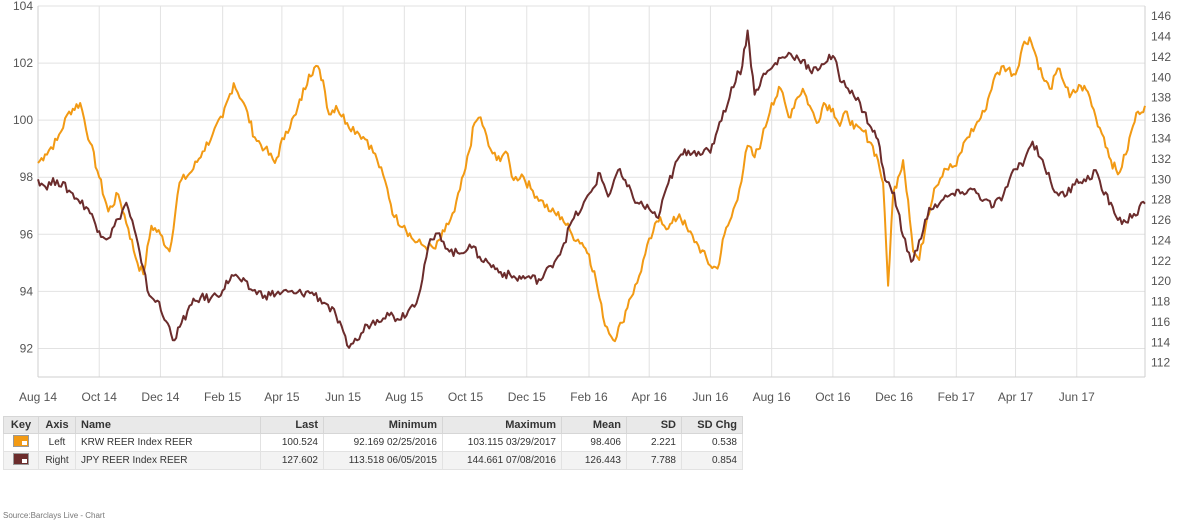  What do you see at coordinates (502, 425) in the screenshot?
I see `col-header-maximum: Maximum` at bounding box center [502, 425].